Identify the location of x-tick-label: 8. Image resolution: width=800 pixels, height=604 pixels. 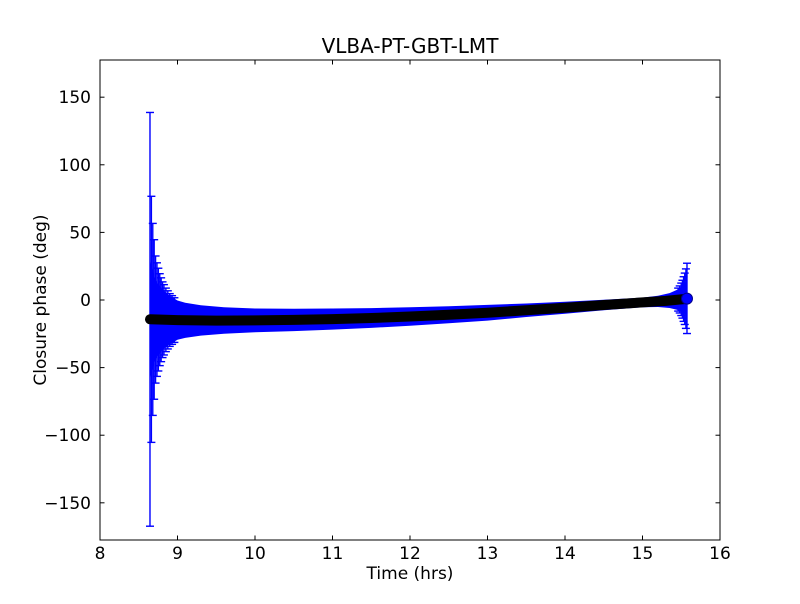
(100, 554).